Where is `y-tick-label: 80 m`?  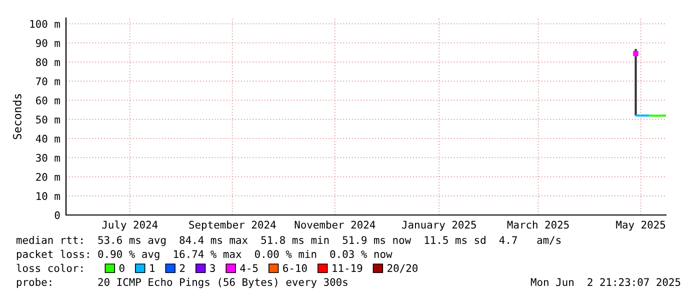
y-tick-label: 80 m is located at coordinates (48, 62).